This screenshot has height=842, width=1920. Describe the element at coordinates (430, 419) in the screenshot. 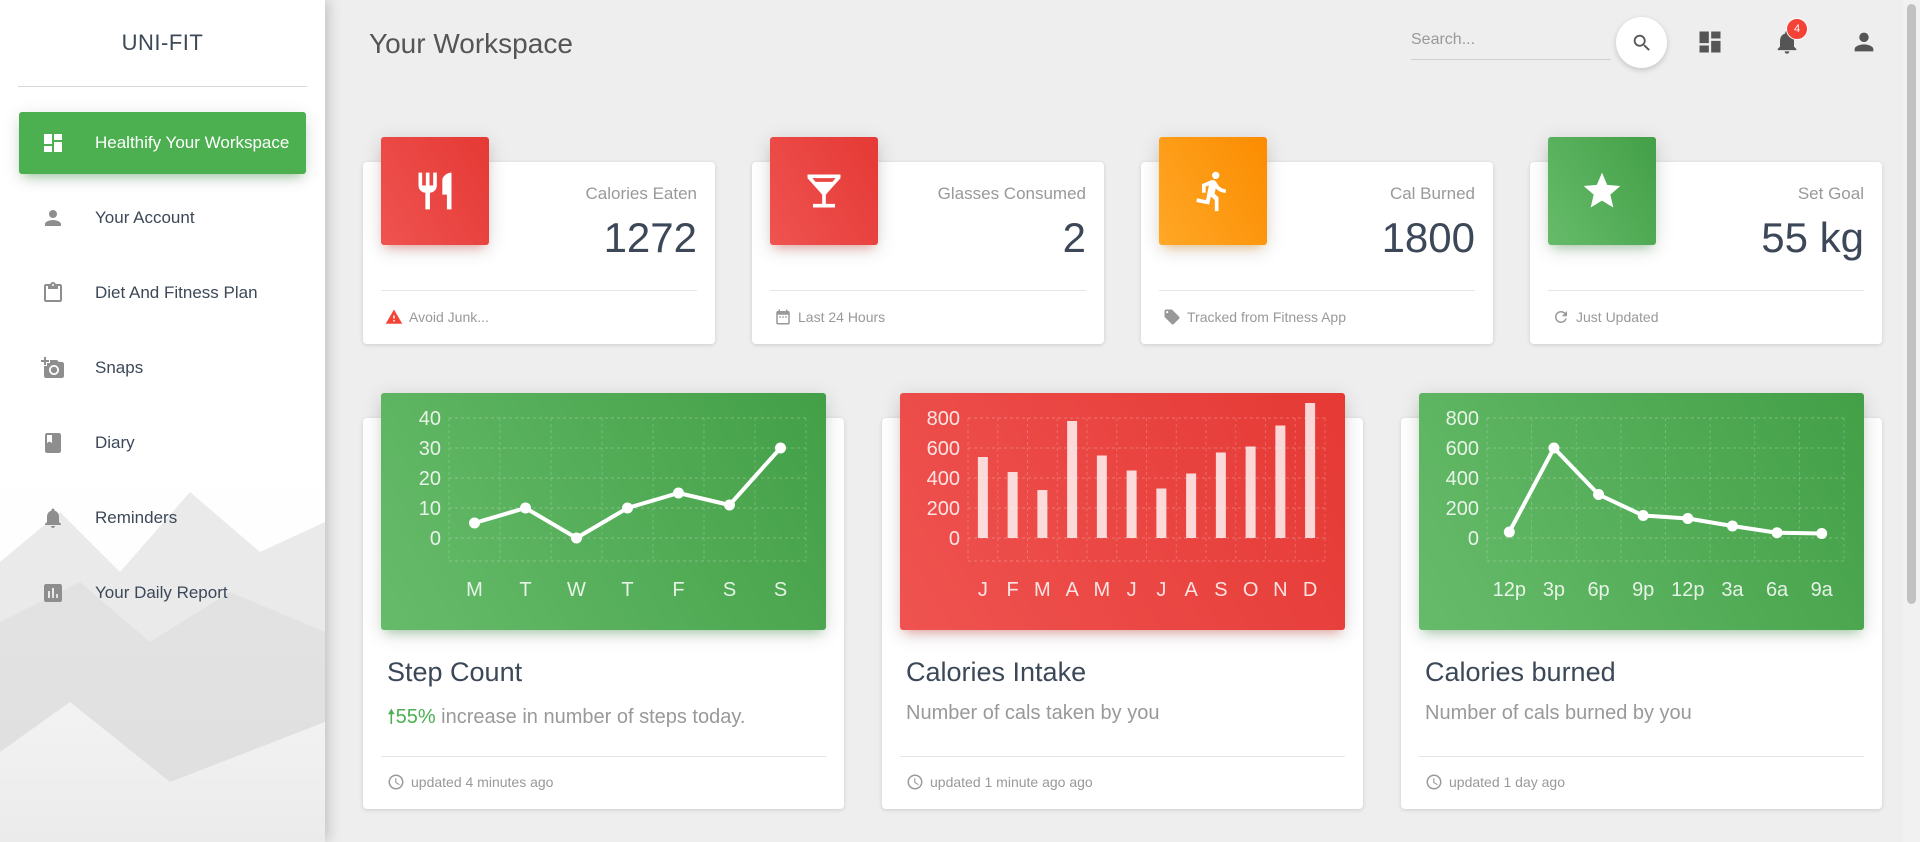

I see `y-tick-label: 40` at that location.